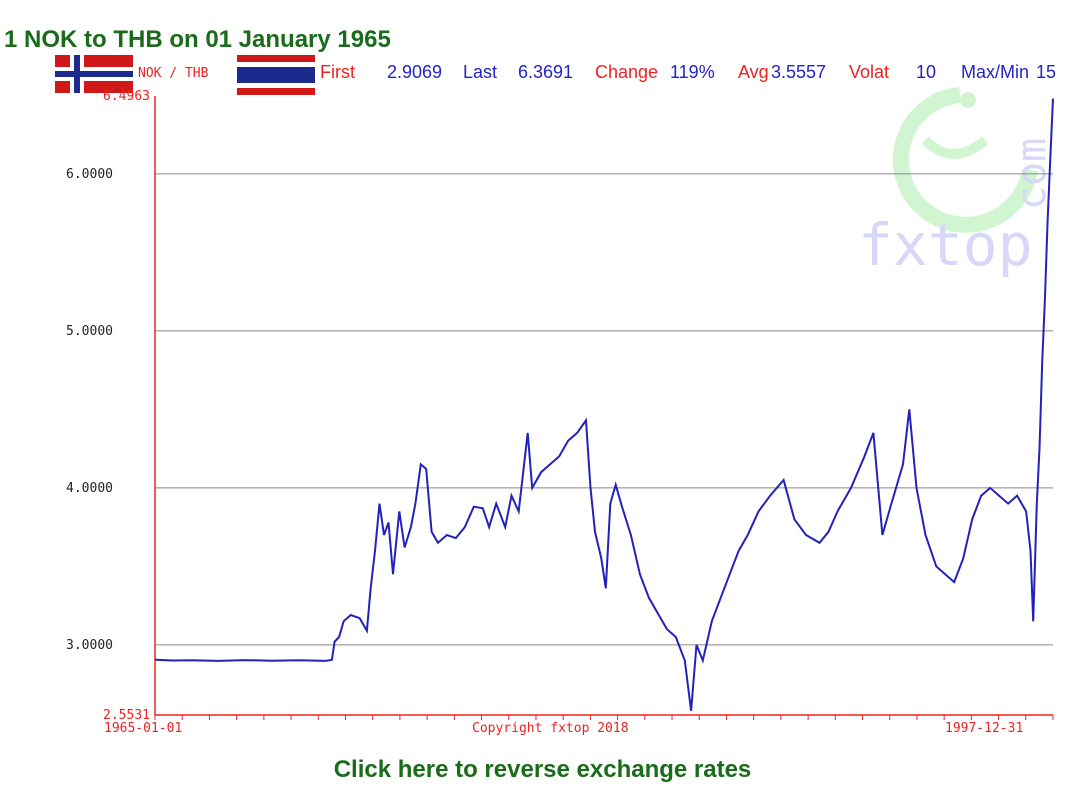 The width and height of the screenshot is (1085, 805). I want to click on y-tick-label: 5.0000, so click(89, 331).